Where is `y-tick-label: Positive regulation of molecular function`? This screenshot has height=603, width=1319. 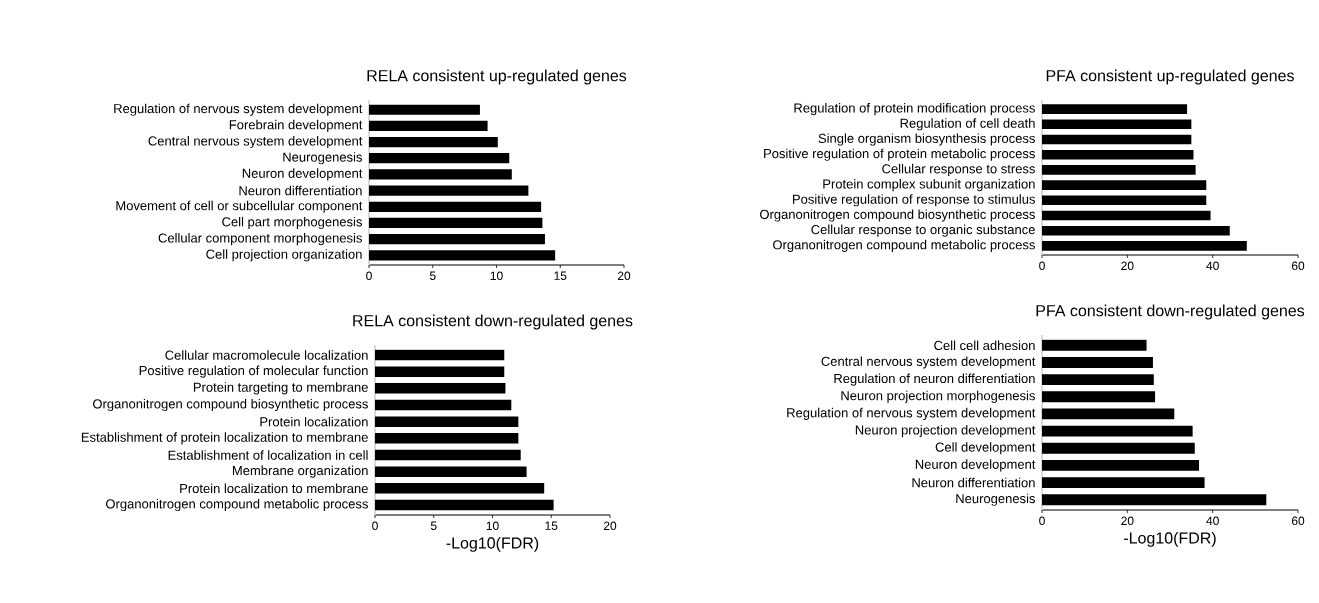
y-tick-label: Positive regulation of molecular function is located at coordinates (253, 371).